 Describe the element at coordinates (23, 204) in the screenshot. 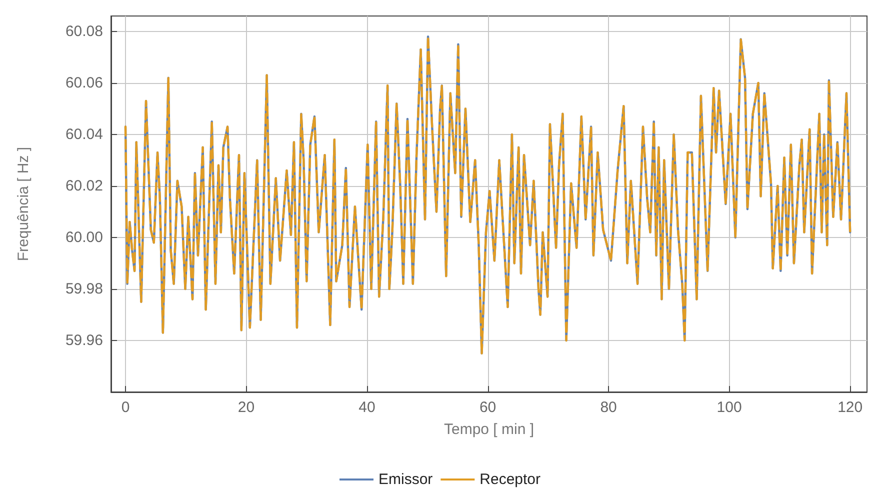

I see `y-axis-title: Frequência [ Hz ]` at that location.